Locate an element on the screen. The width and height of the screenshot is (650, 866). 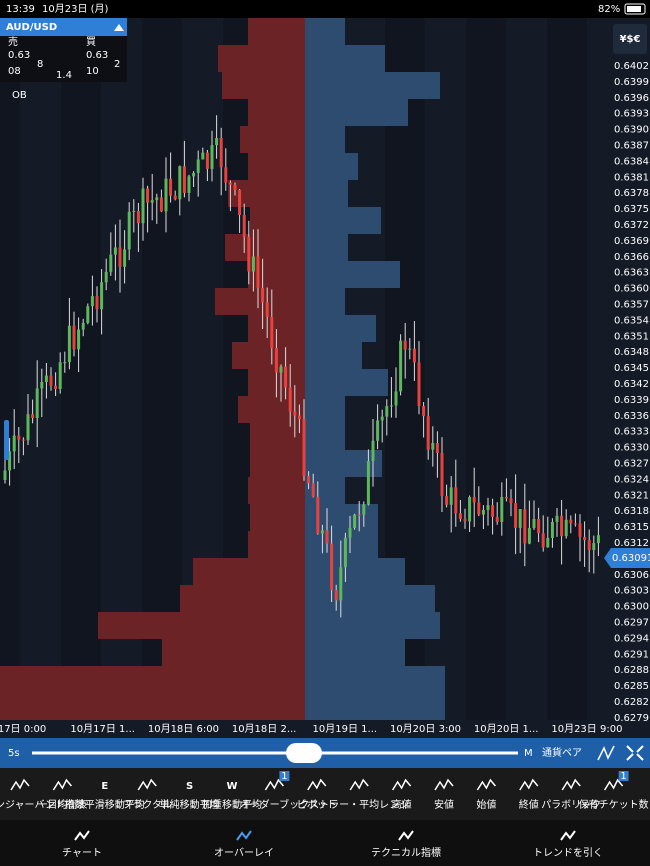
tool: 高値 is located at coordinates (402, 794).